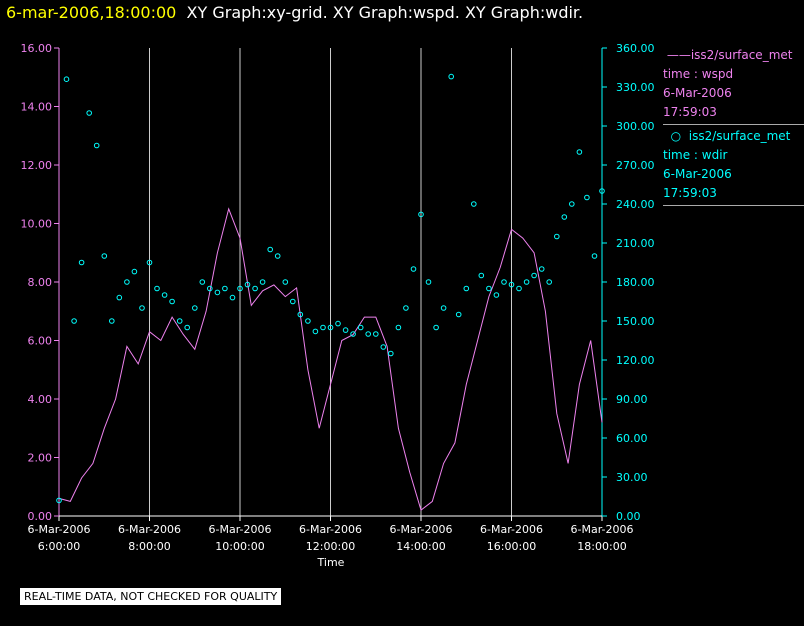 The height and width of the screenshot is (626, 804). Describe the element at coordinates (635, 126) in the screenshot. I see `y-right-tick-label: 300.00` at that location.